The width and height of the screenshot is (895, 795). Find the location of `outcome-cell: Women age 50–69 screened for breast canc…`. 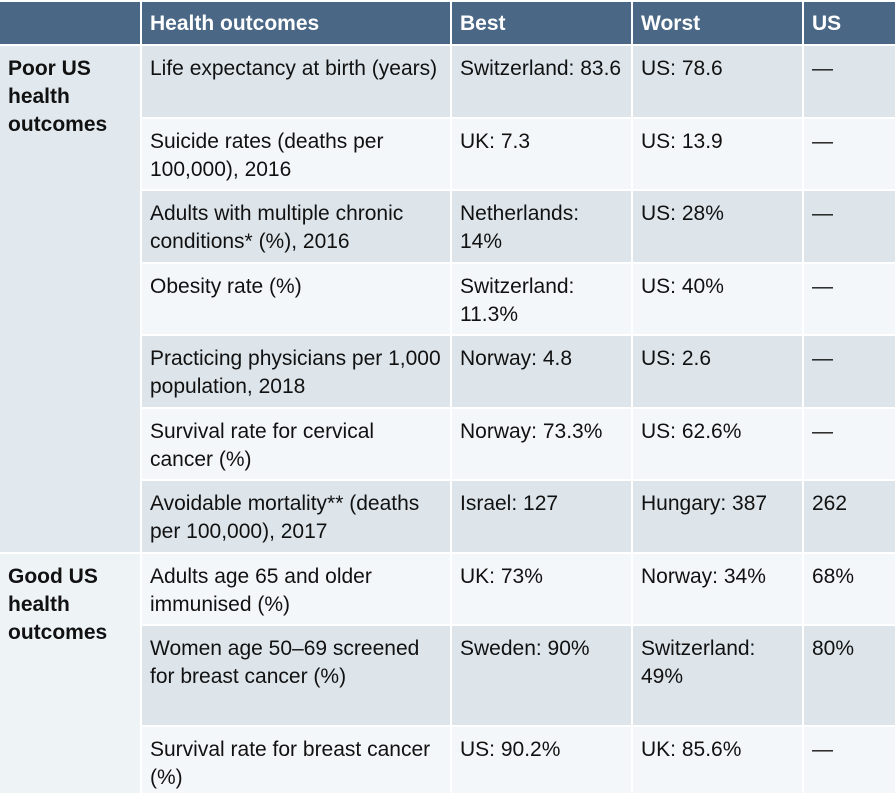

outcome-cell: Women age 50–69 screened for breast canc… is located at coordinates (296, 675).